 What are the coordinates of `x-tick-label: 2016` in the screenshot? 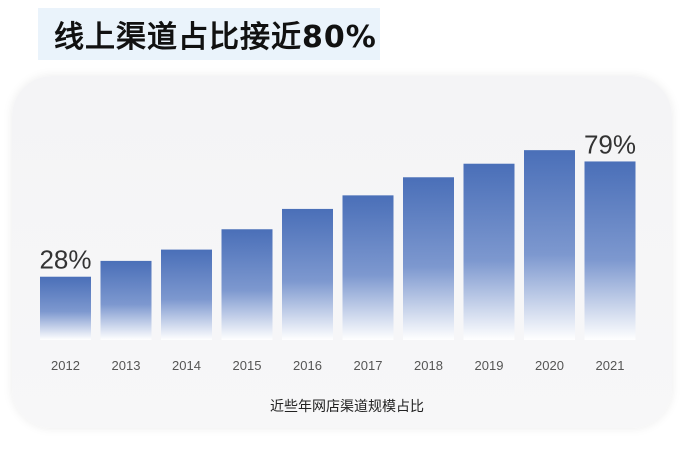 It's located at (307, 365).